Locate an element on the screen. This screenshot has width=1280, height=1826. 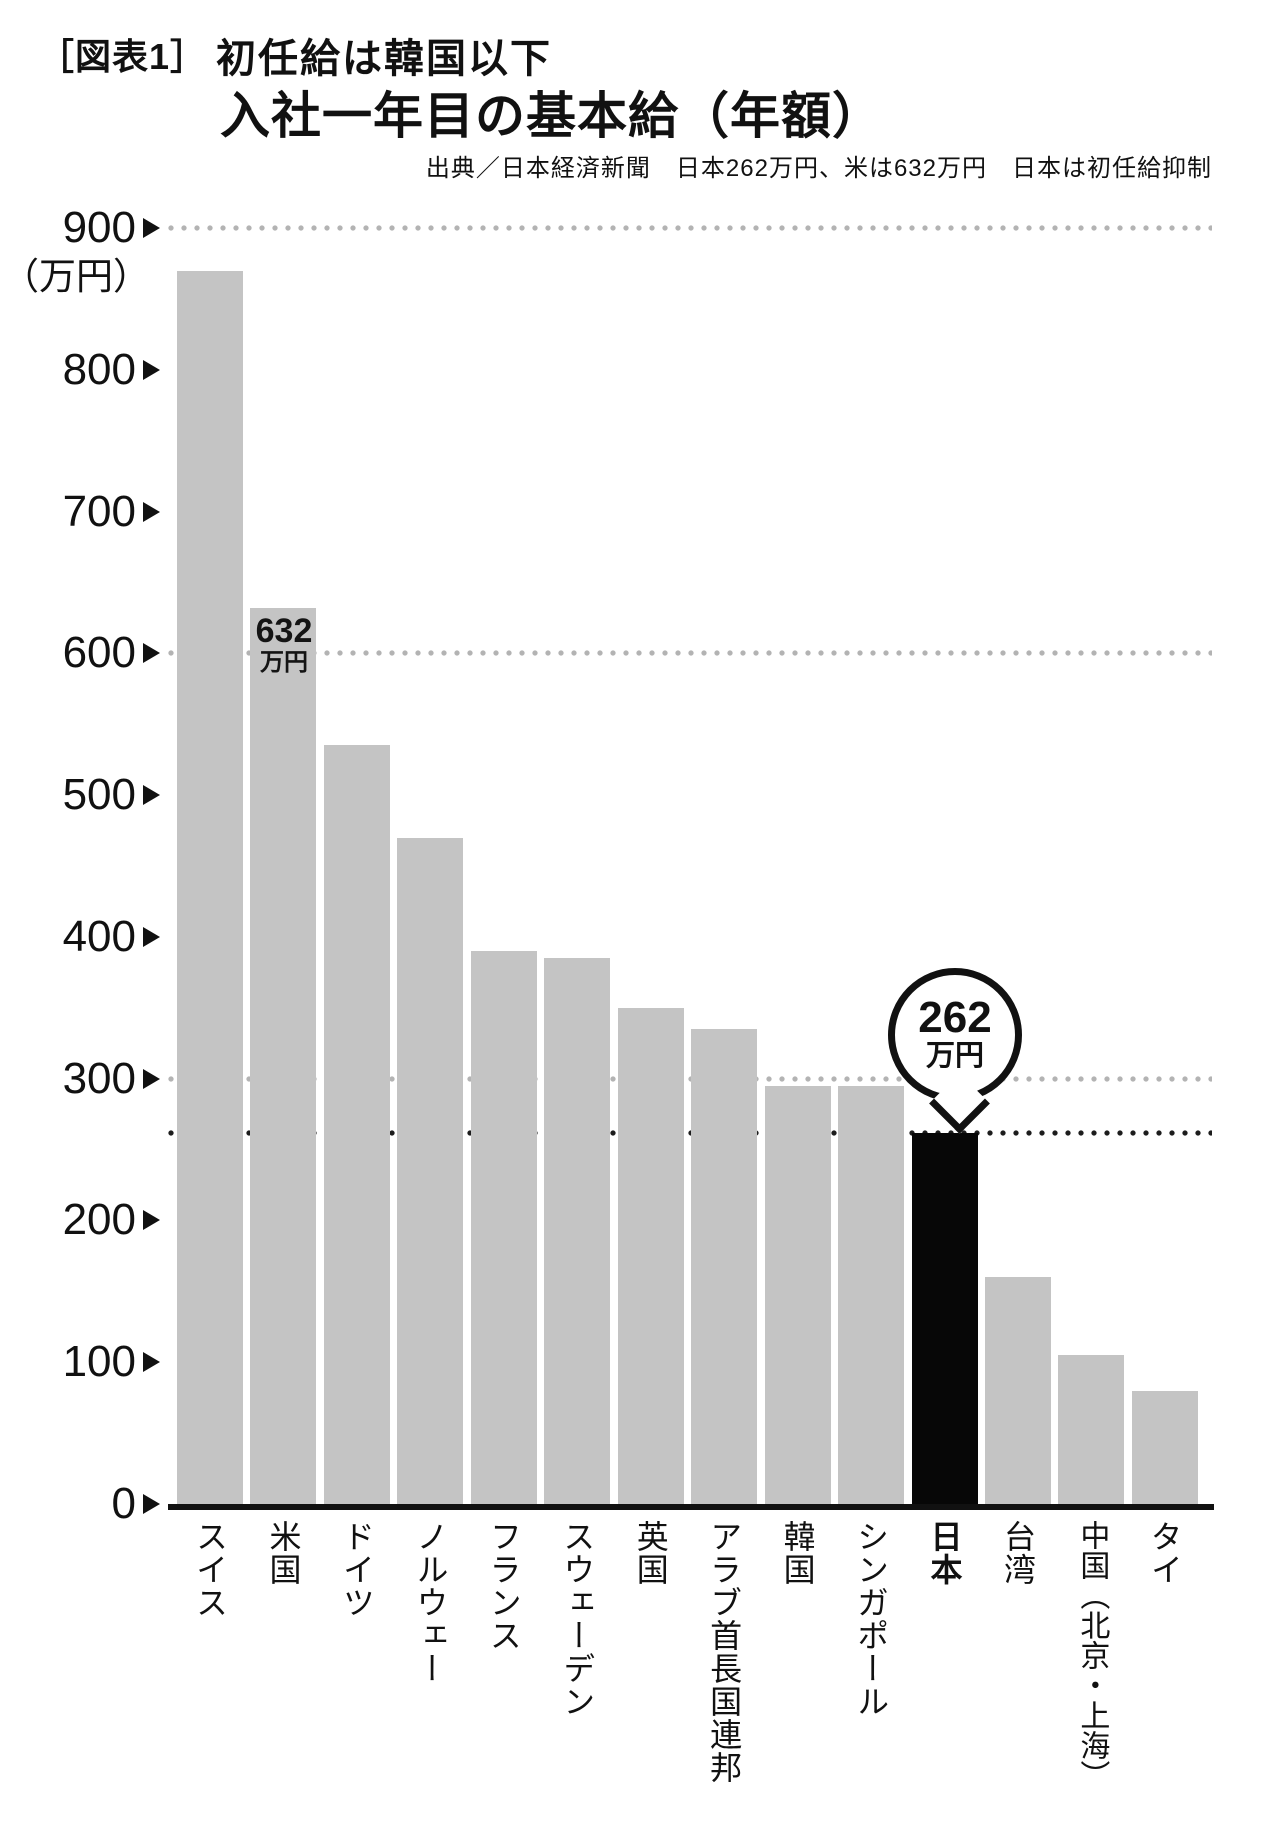
x-axis-label-text: スイス is located at coordinates (210, 1569).